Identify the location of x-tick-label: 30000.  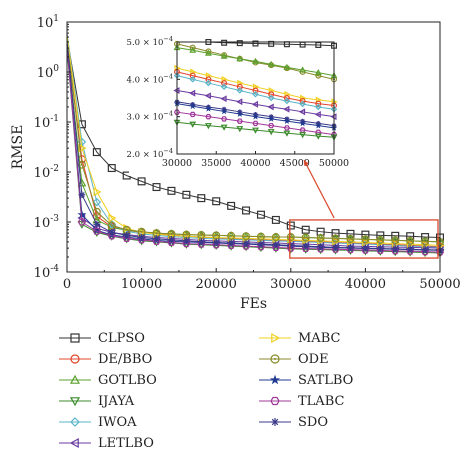
(290, 284).